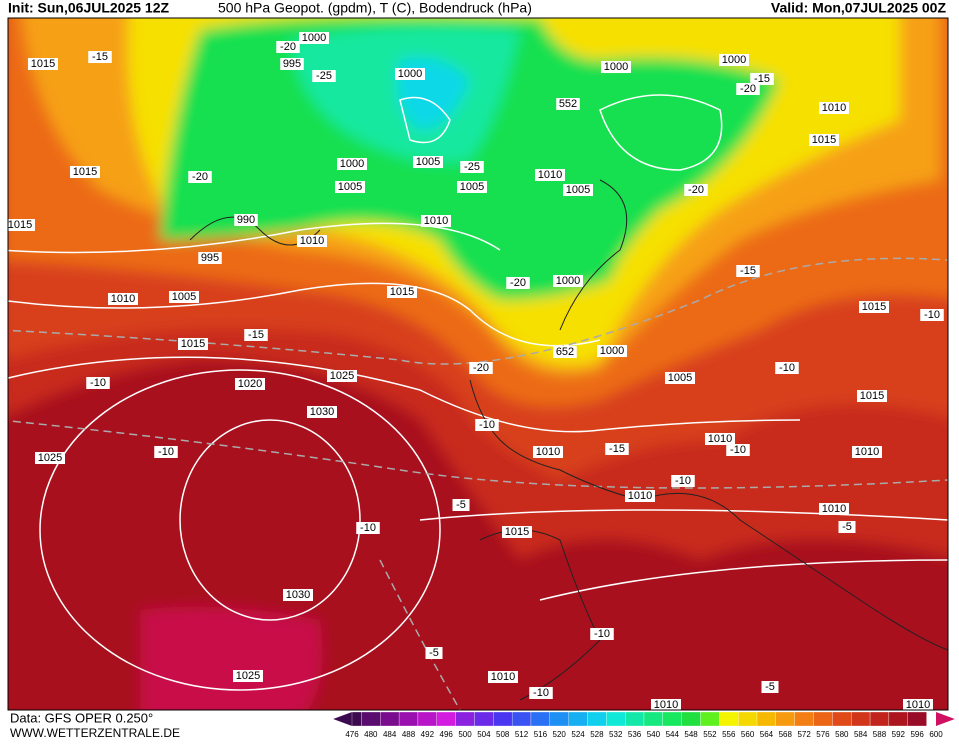 The width and height of the screenshot is (959, 746). I want to click on isoline-label: 995, so click(292, 64).